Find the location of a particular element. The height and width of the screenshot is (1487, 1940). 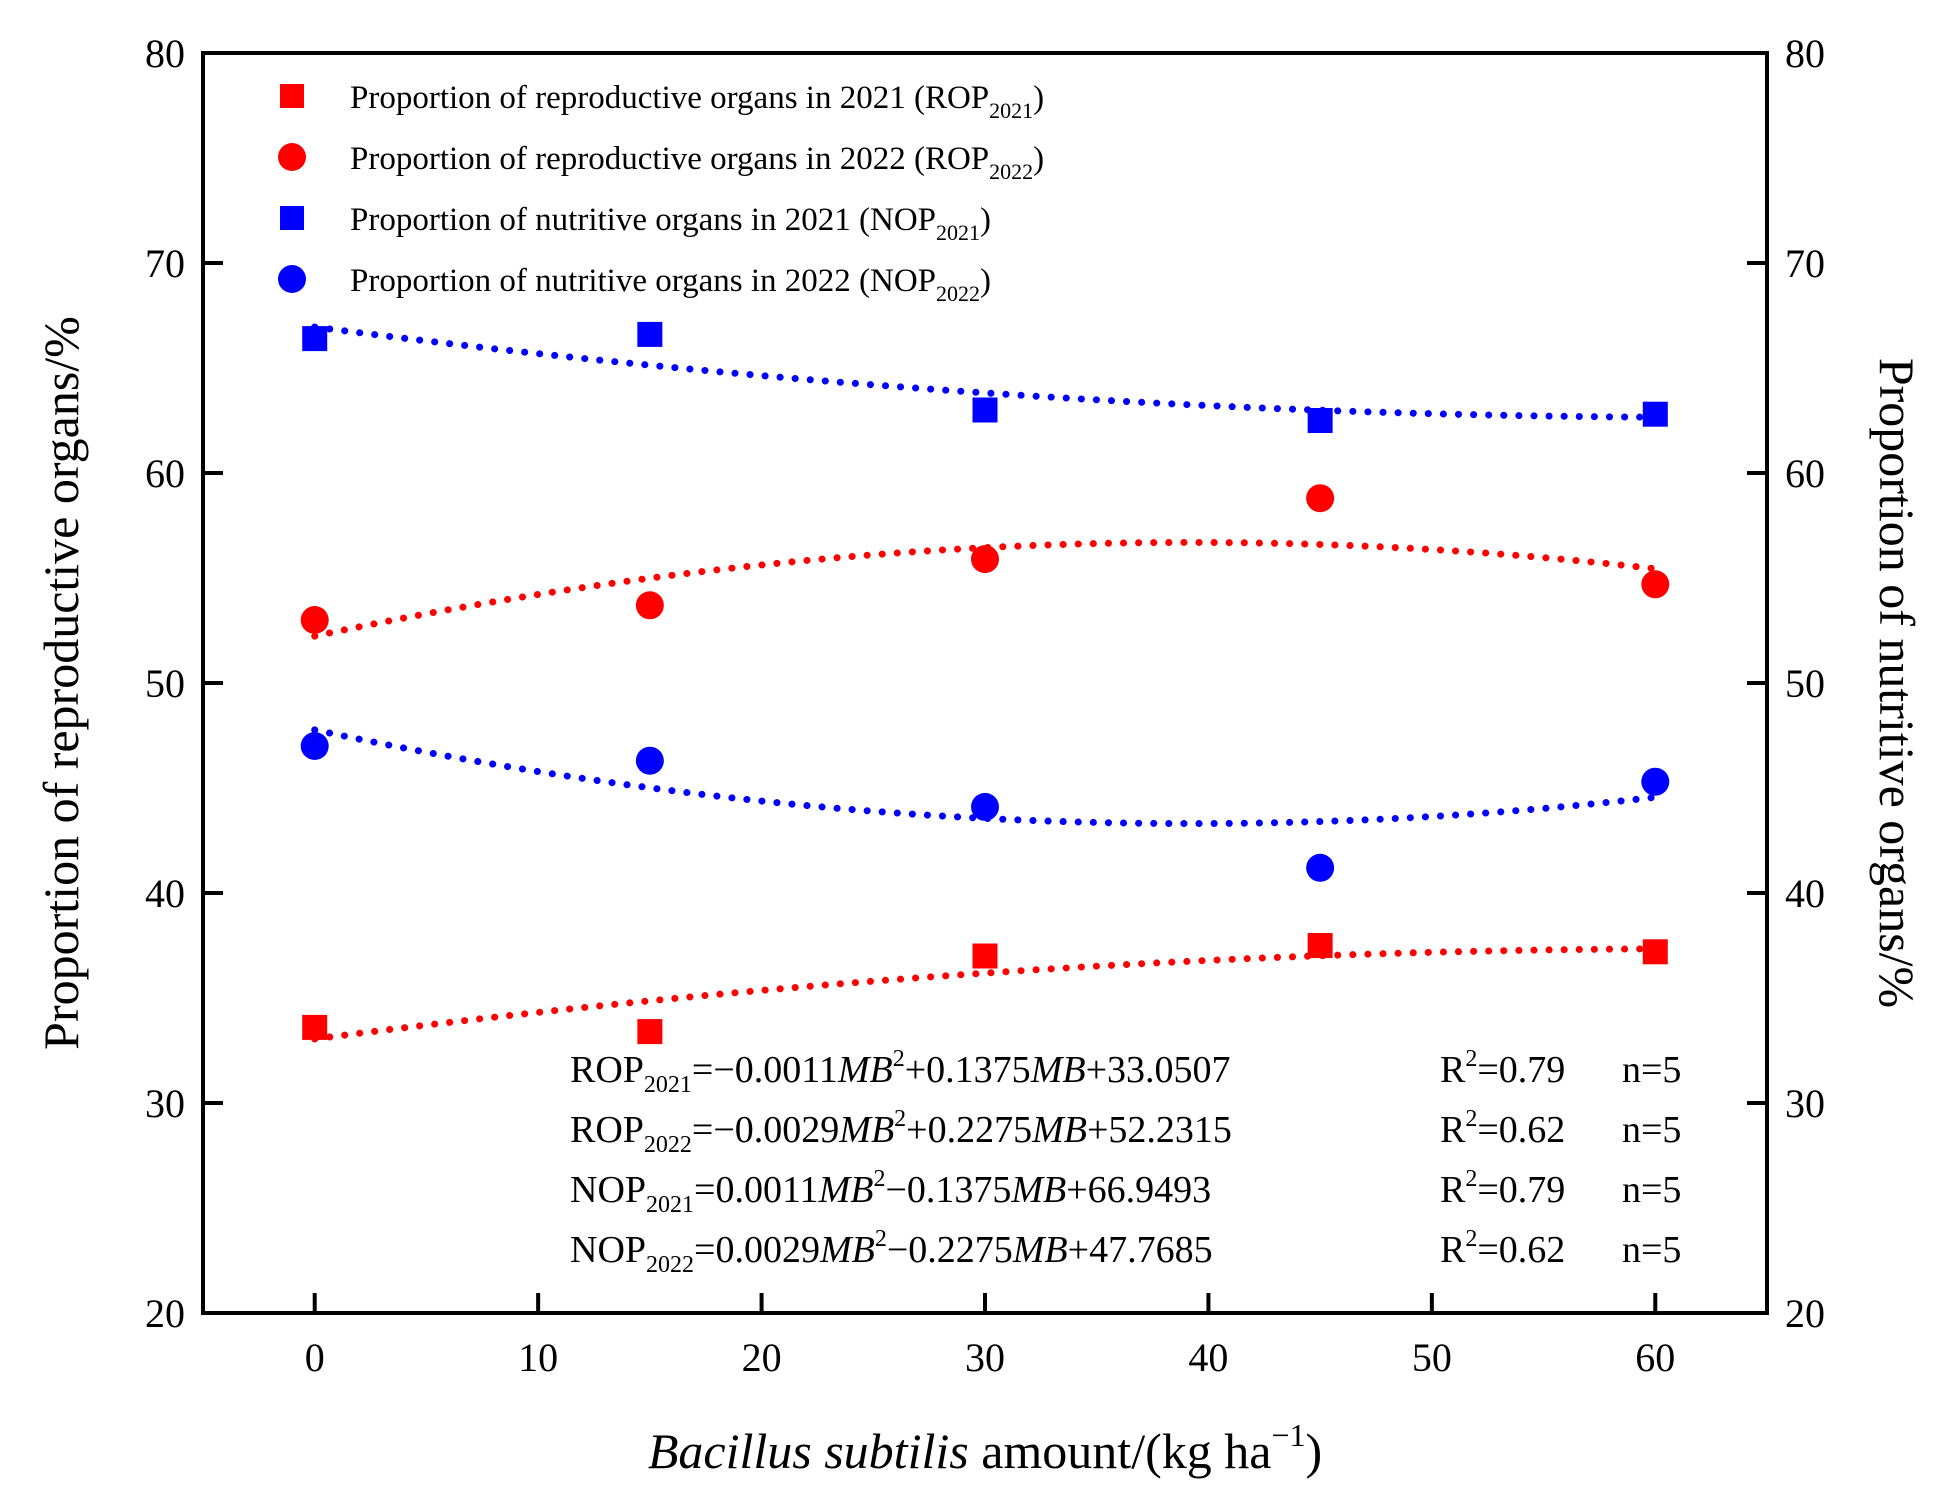

legend-marker-ROP2021 is located at coordinates (292, 96).